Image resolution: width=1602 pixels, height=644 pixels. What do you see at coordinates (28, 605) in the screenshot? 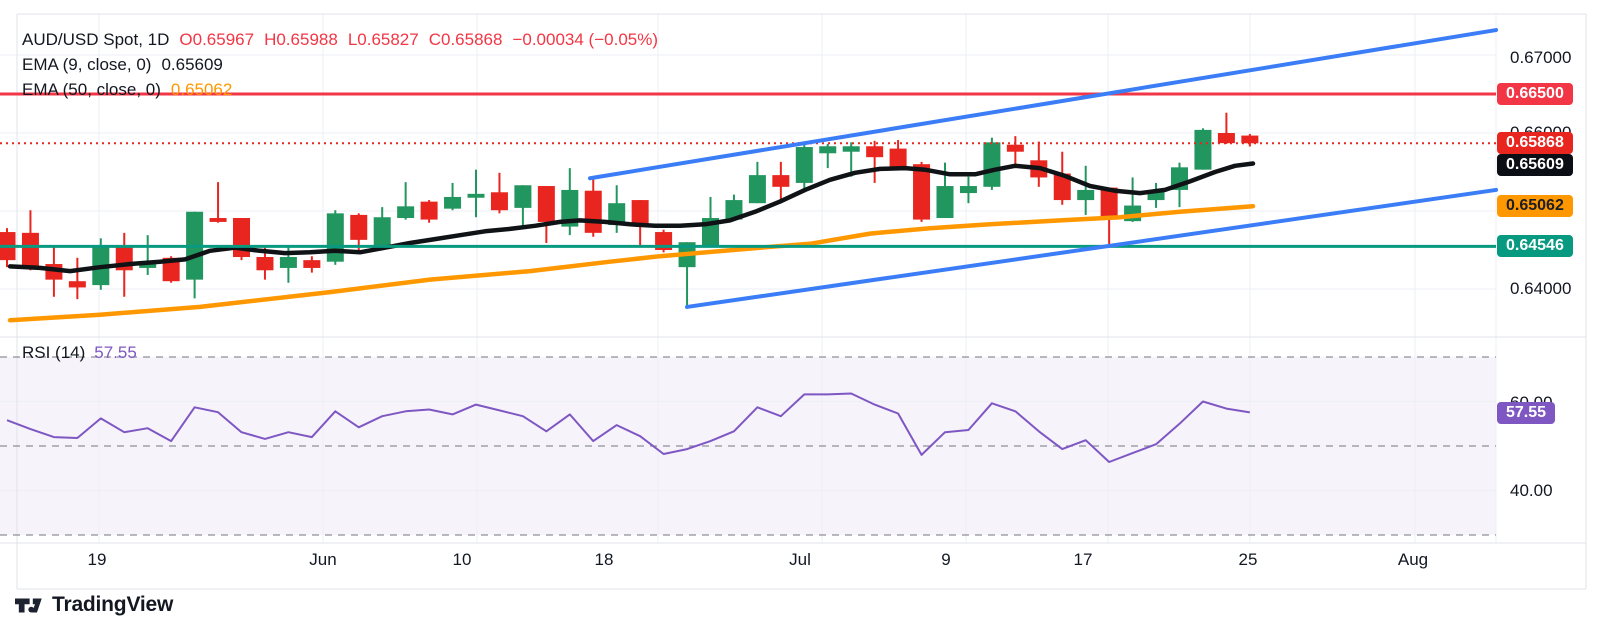
I see `tradingview-icon` at bounding box center [28, 605].